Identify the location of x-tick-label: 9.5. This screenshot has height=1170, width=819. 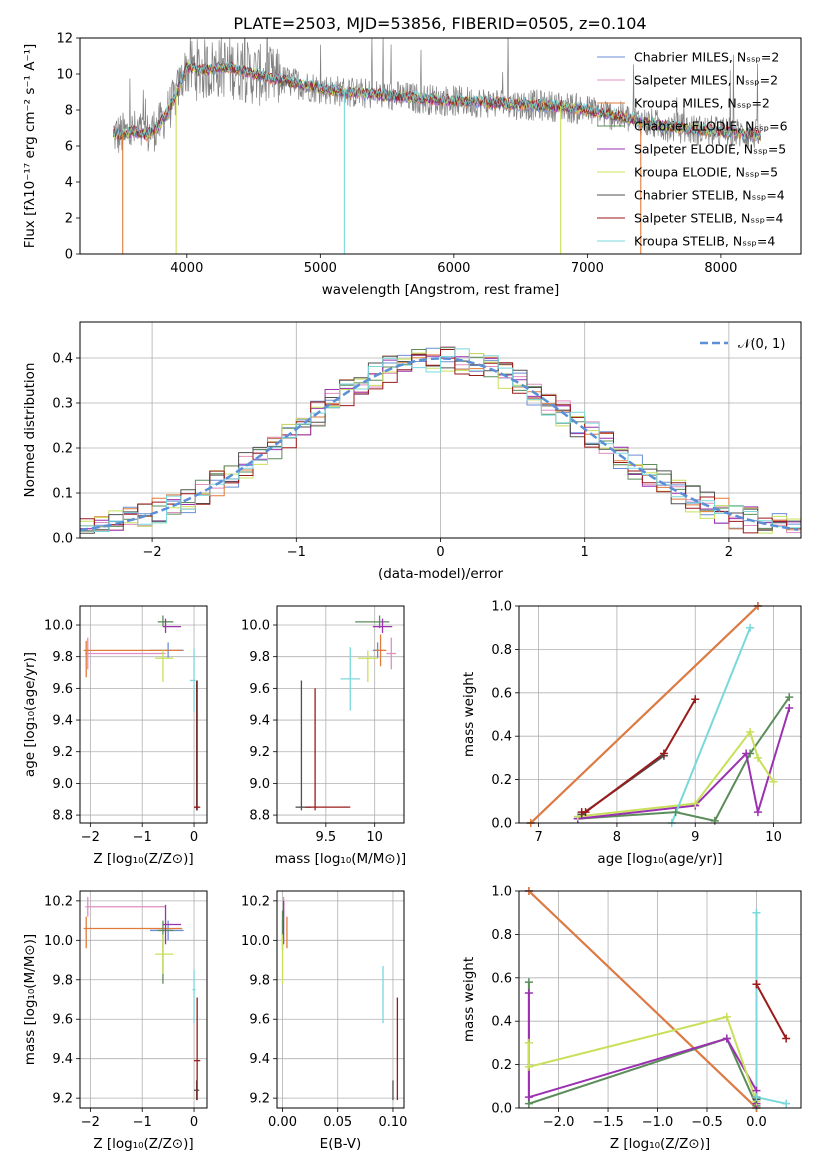
(326, 837).